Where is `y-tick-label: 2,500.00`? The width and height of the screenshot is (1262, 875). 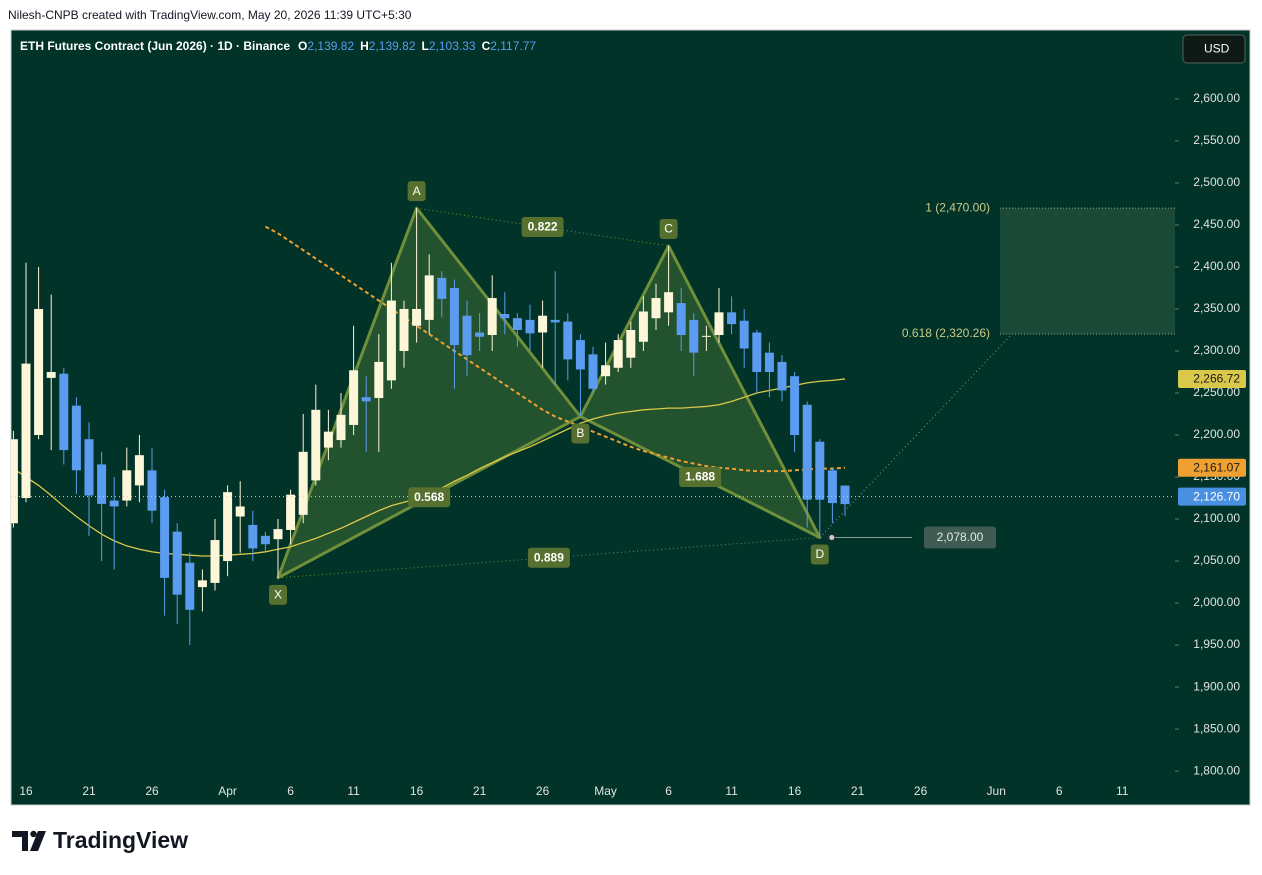
y-tick-label: 2,500.00 is located at coordinates (1216, 182).